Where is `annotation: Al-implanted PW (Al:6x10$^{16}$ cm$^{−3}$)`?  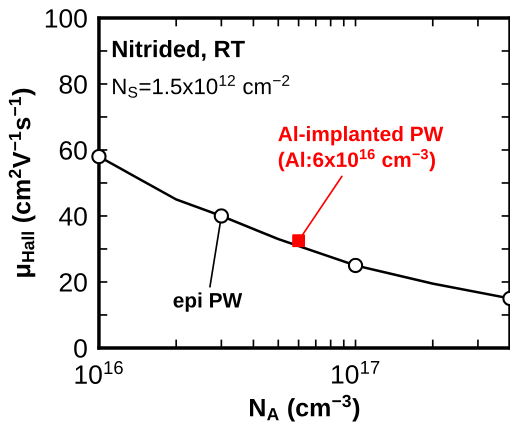 annotation: Al-implanted PW (Al:6x10$^{16}$ cm$^{−3}$) is located at coordinates (361, 149).